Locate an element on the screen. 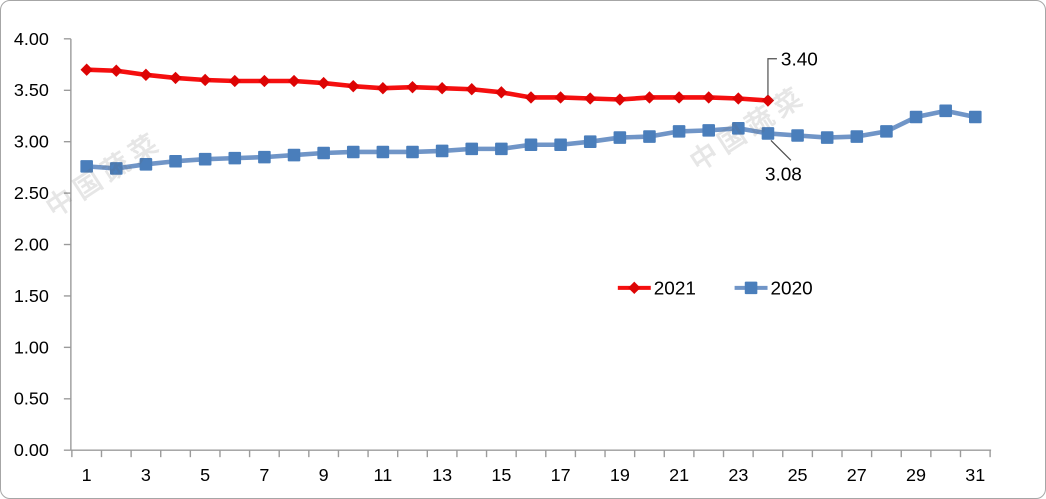 This screenshot has height=499, width=1046. x-tick-label: 23 is located at coordinates (738, 475).